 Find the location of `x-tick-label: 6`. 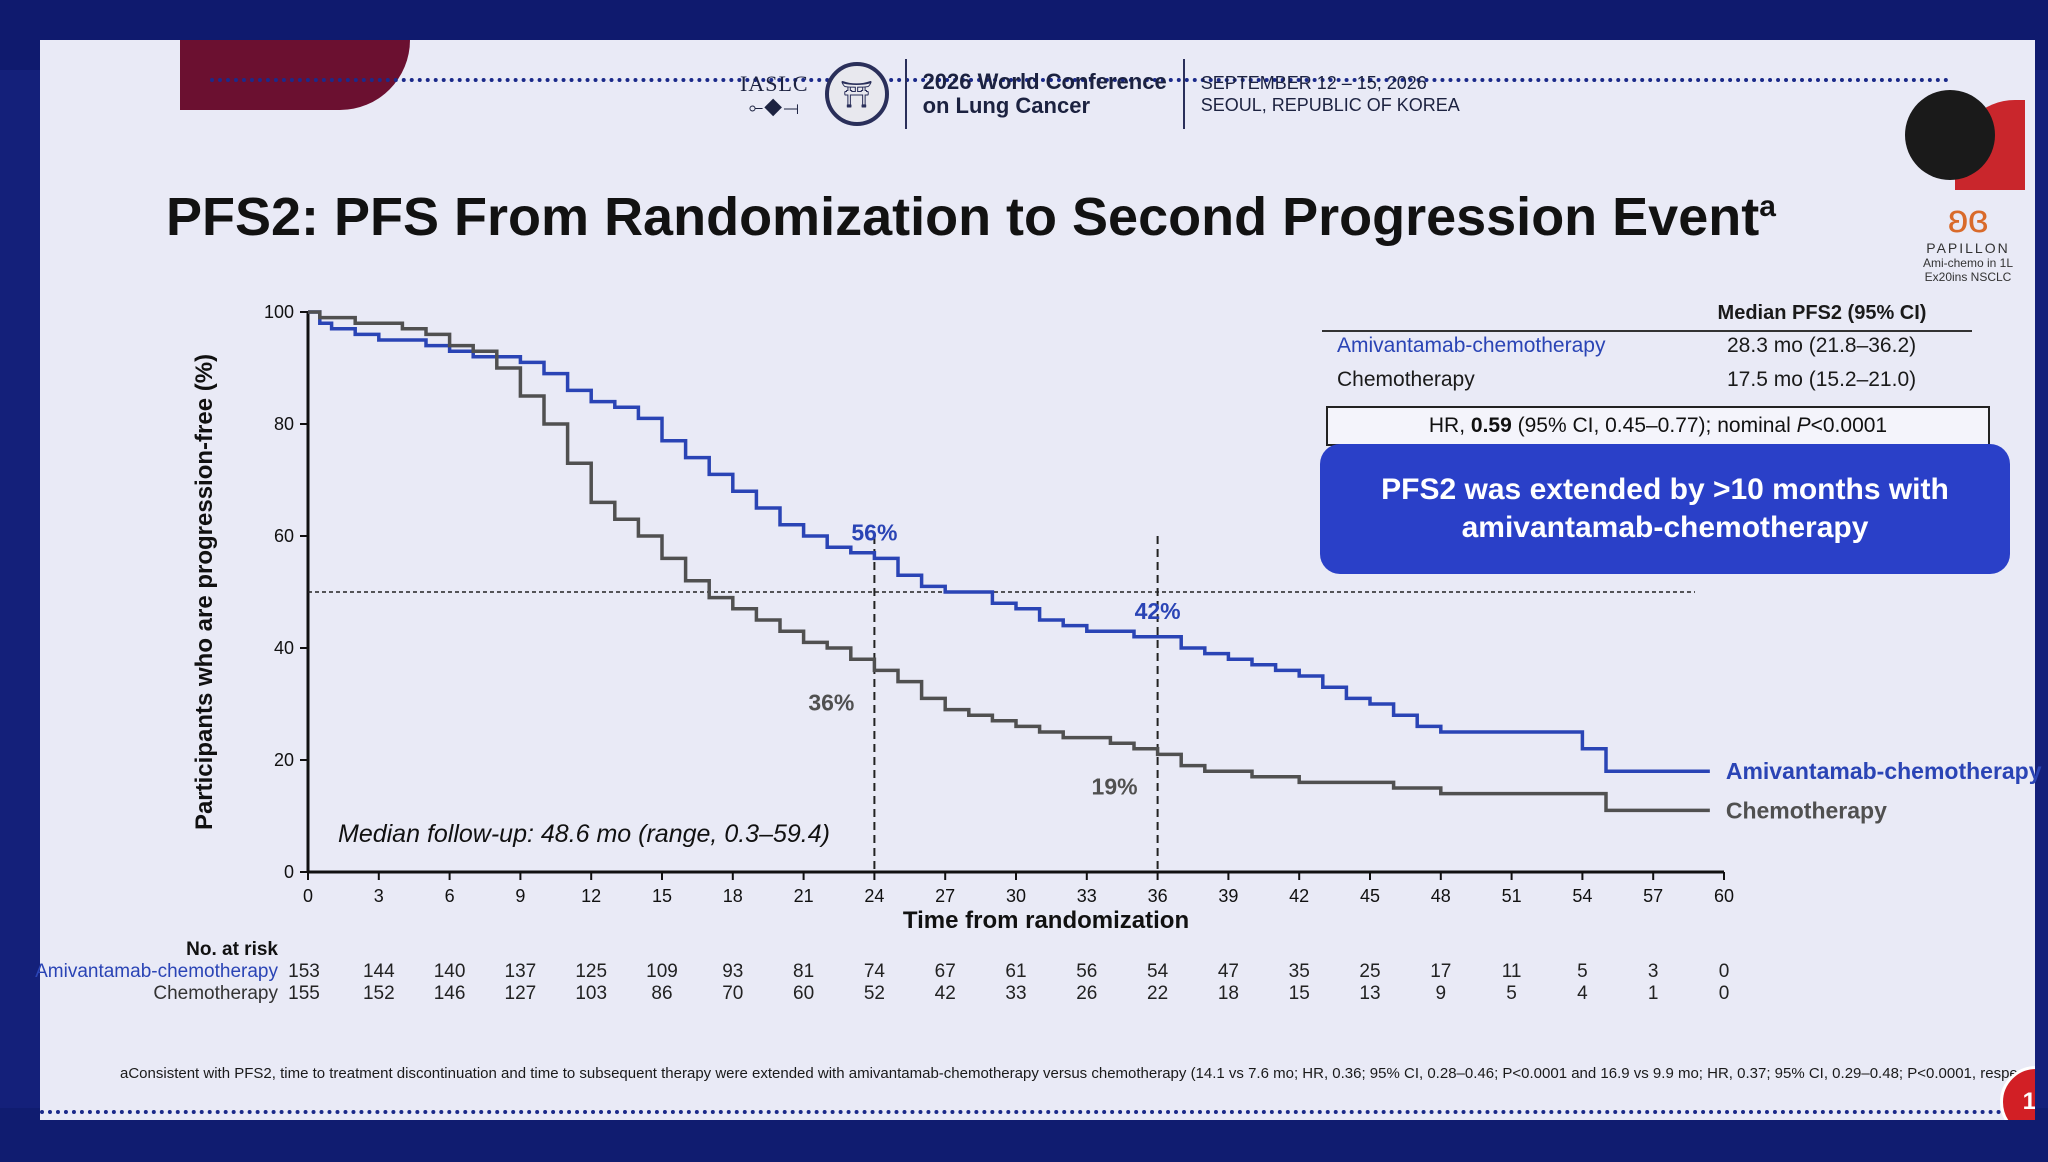

x-tick-label: 6 is located at coordinates (450, 896).